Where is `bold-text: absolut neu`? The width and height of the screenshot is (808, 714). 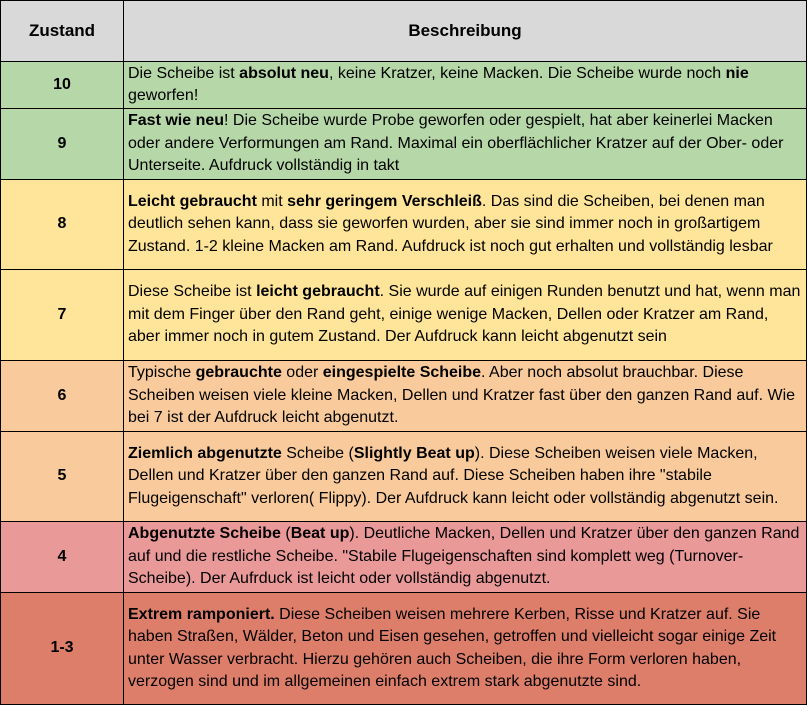
bold-text: absolut neu is located at coordinates (284, 73).